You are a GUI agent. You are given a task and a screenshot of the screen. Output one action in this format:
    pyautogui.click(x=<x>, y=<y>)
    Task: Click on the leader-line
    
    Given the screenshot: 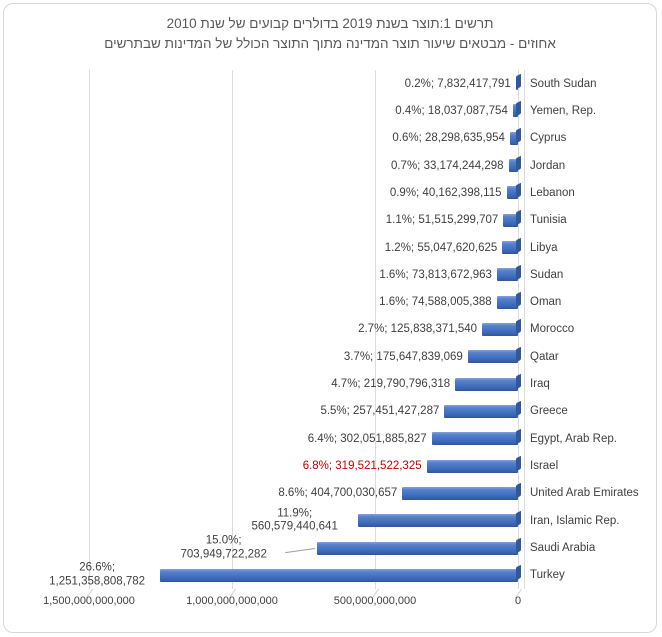 What is the action you would take?
    pyautogui.click(x=299, y=551)
    